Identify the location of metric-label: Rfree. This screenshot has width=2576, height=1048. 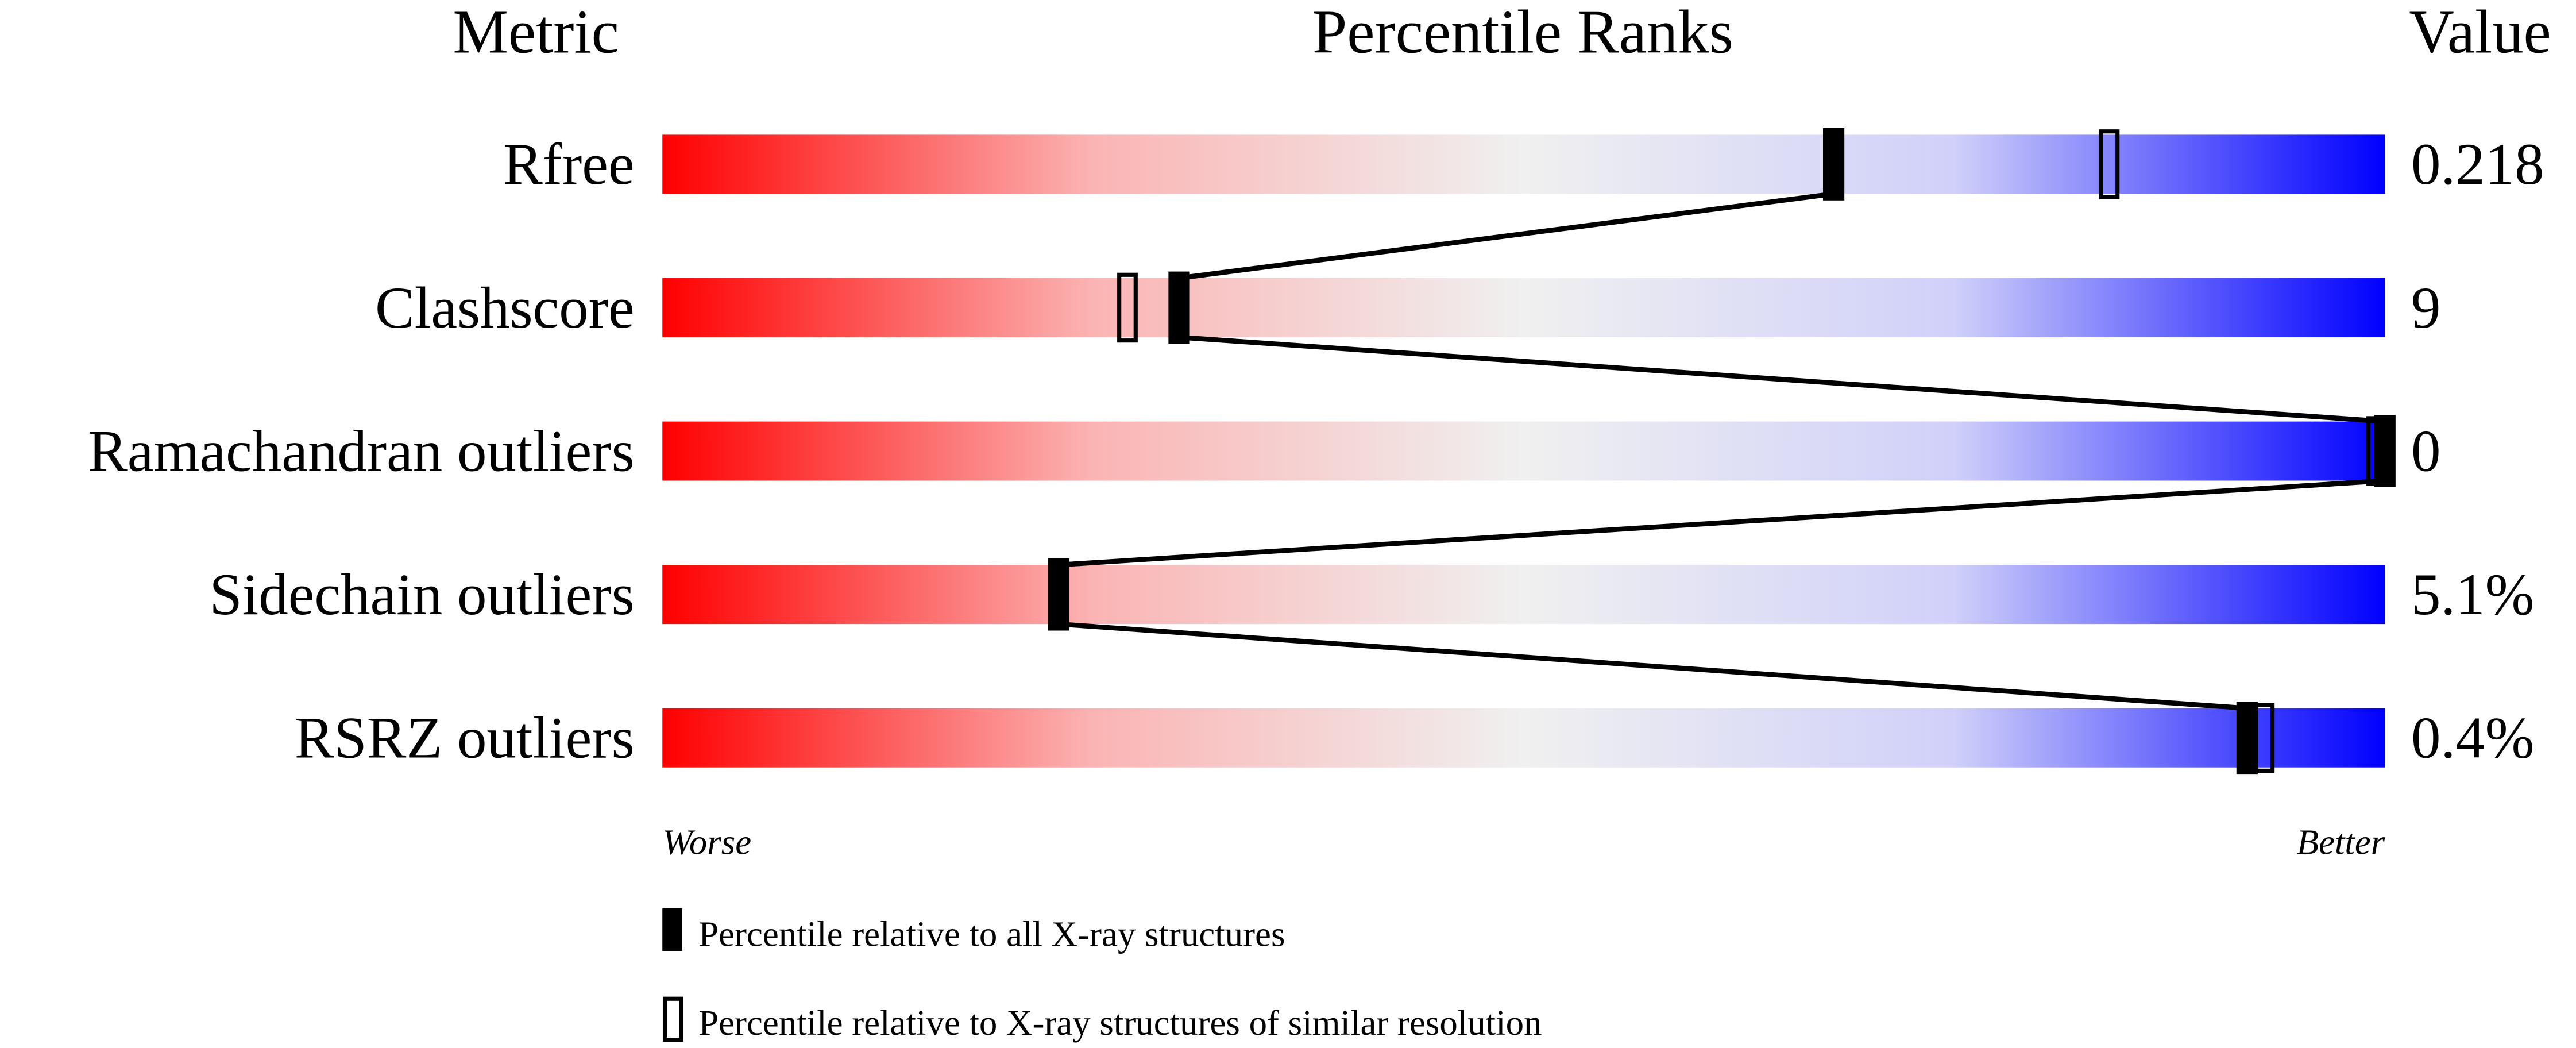
(569, 164).